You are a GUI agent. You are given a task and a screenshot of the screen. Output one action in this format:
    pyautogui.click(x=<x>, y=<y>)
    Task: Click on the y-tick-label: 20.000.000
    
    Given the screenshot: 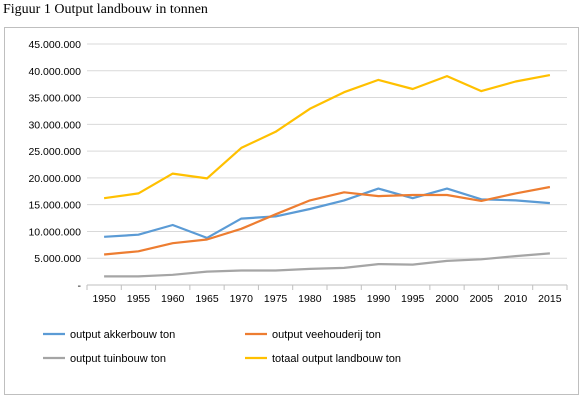 What is the action you would take?
    pyautogui.click(x=54, y=179)
    